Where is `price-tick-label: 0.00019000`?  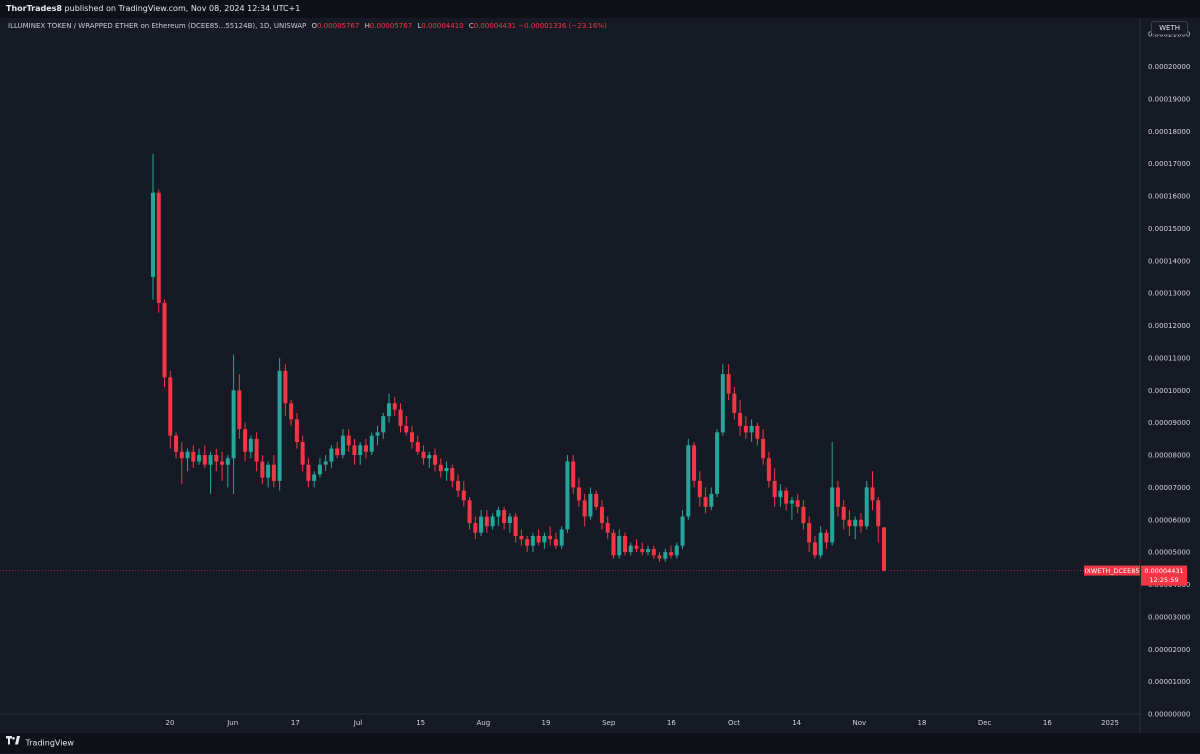 price-tick-label: 0.00019000 is located at coordinates (1169, 99).